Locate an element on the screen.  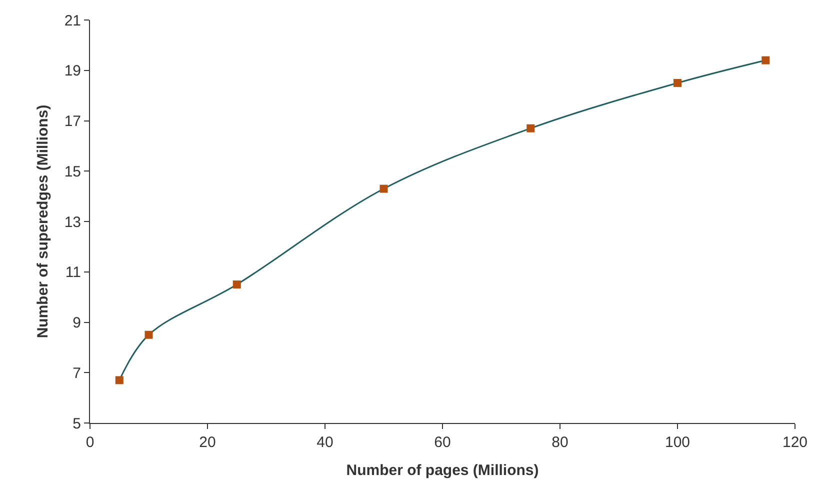
x-tick-label: 0 is located at coordinates (90, 442).